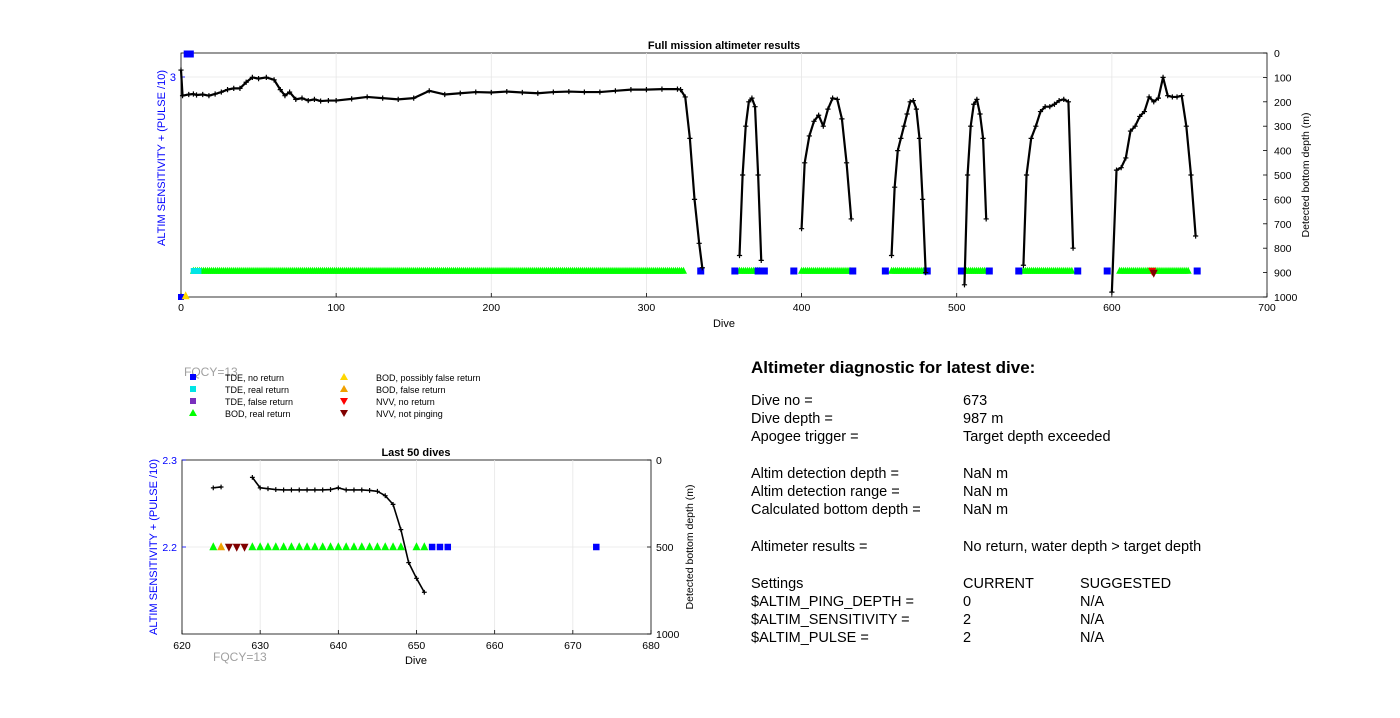 This screenshot has width=1400, height=718. What do you see at coordinates (908, 186) in the screenshot?
I see `depth-line` at bounding box center [908, 186].